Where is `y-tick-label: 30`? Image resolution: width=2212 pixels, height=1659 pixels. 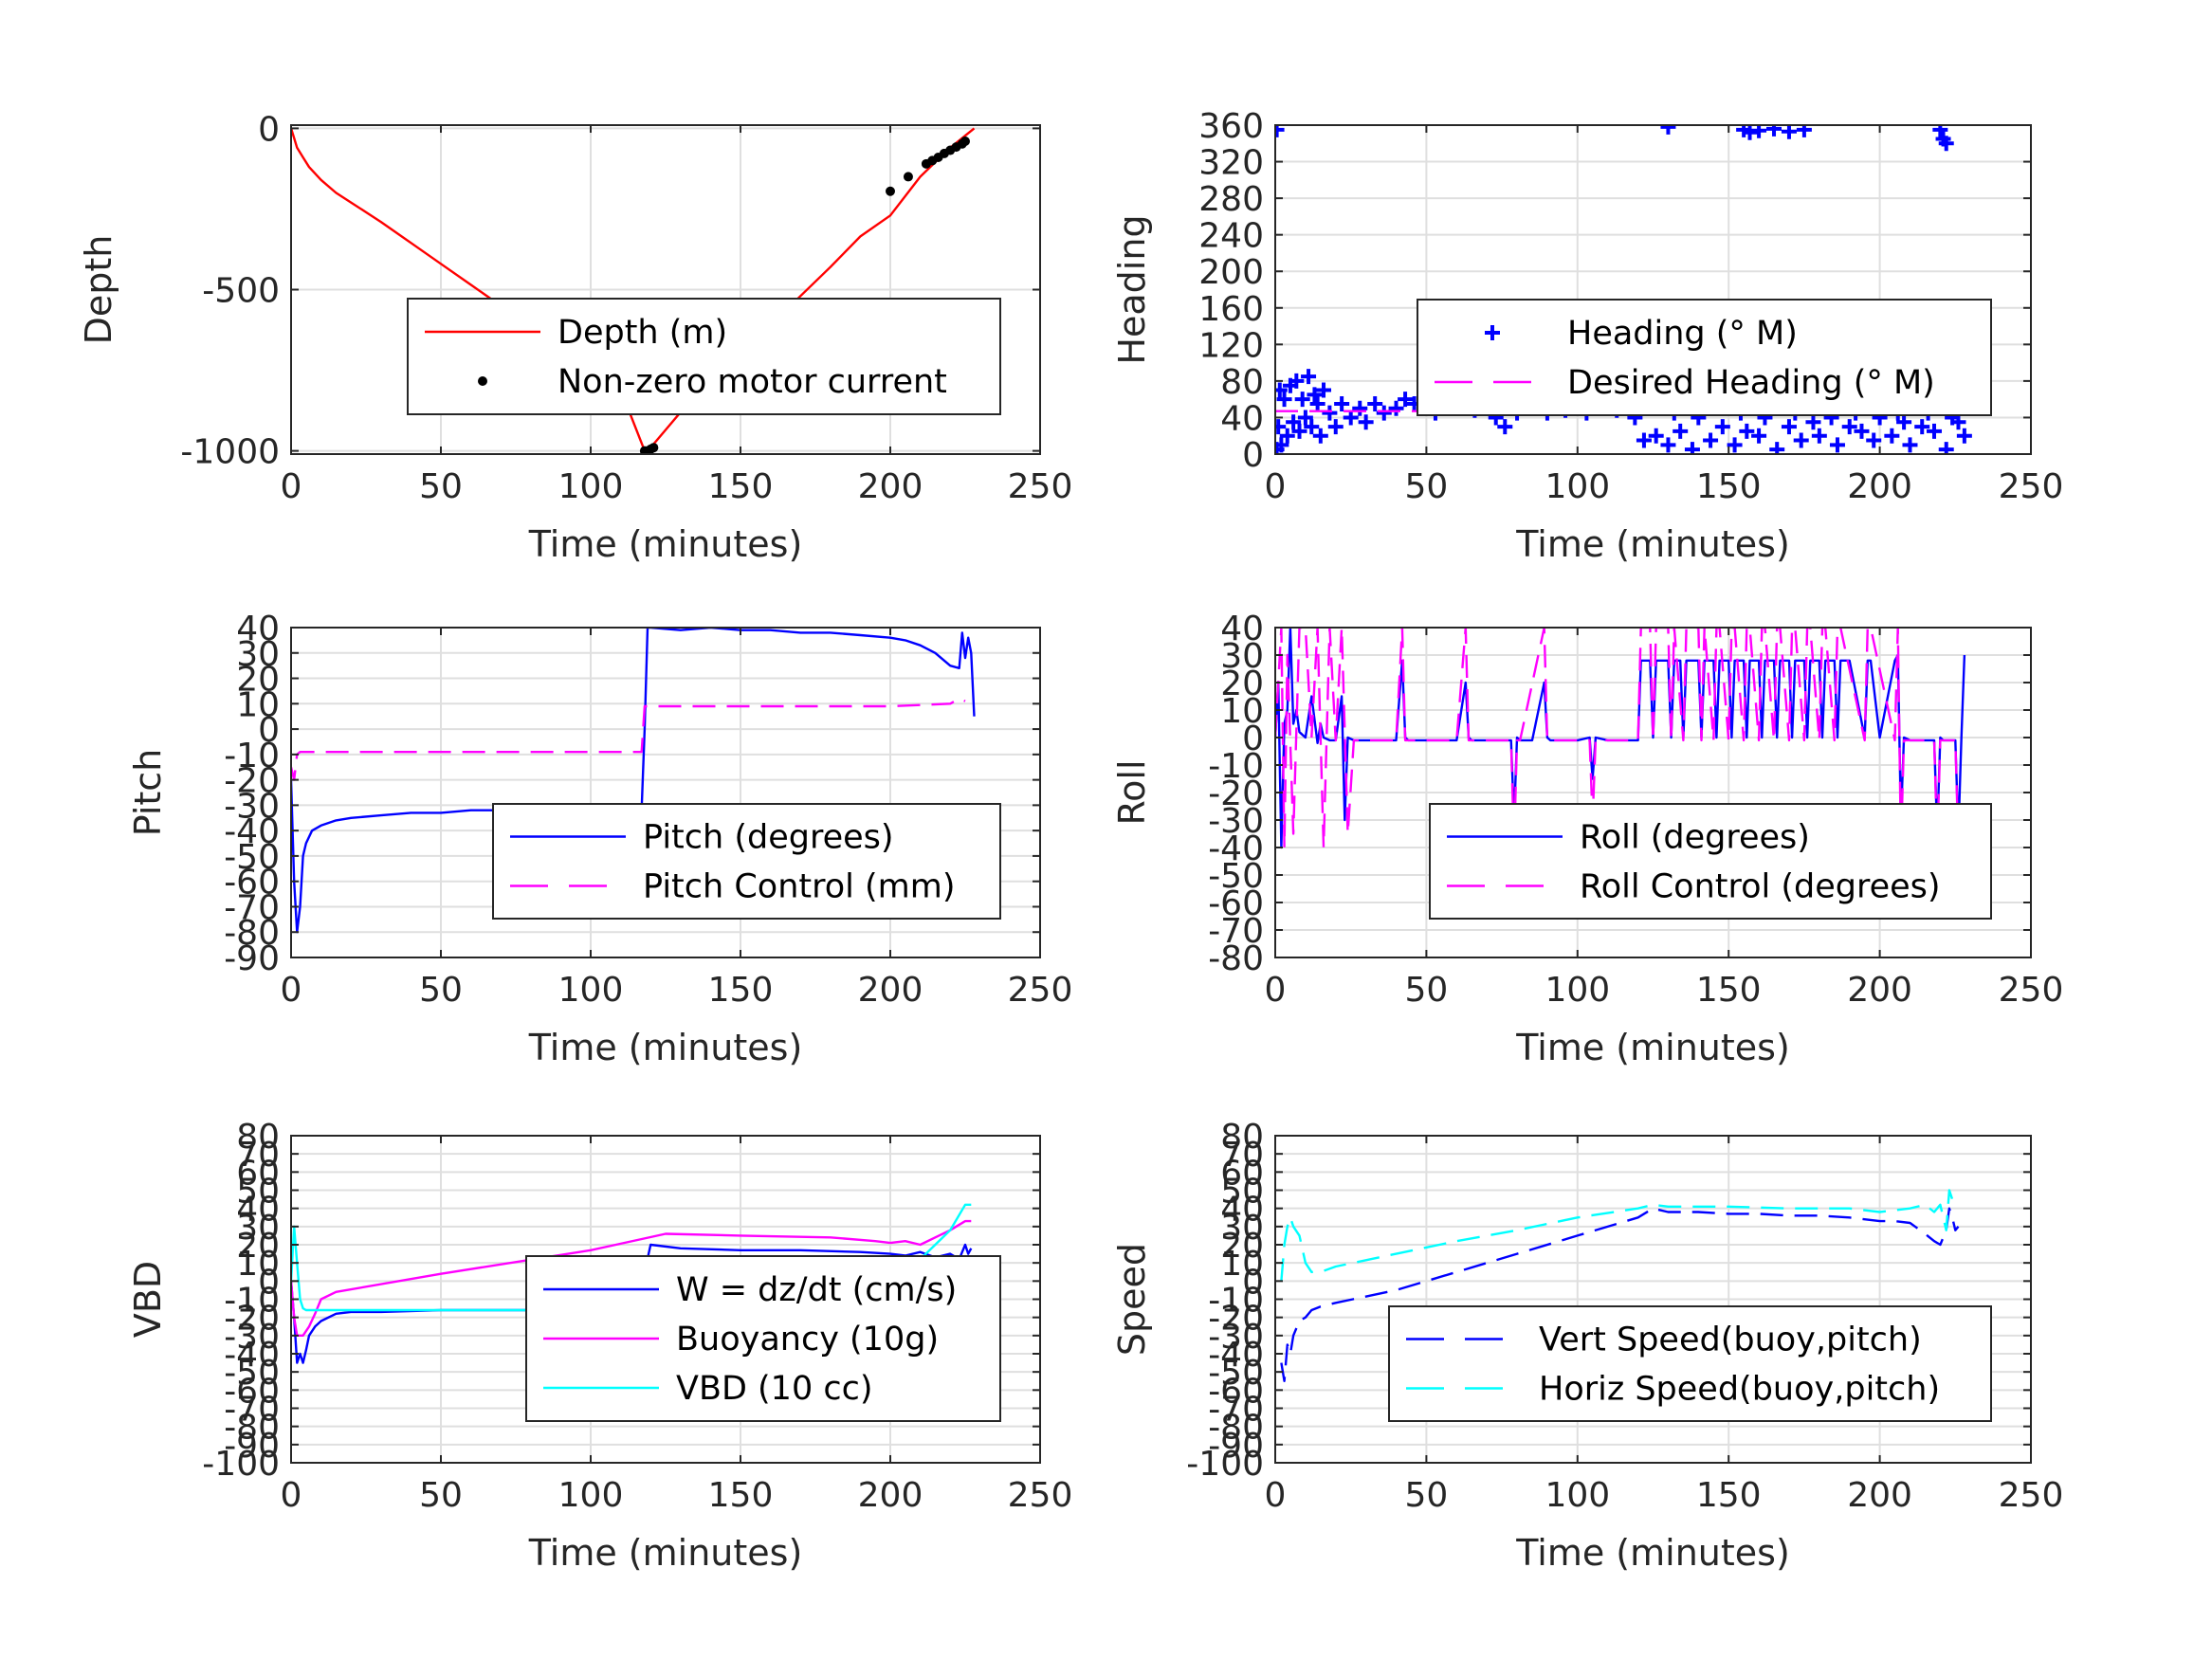 y-tick-label: 30 is located at coordinates (258, 654).